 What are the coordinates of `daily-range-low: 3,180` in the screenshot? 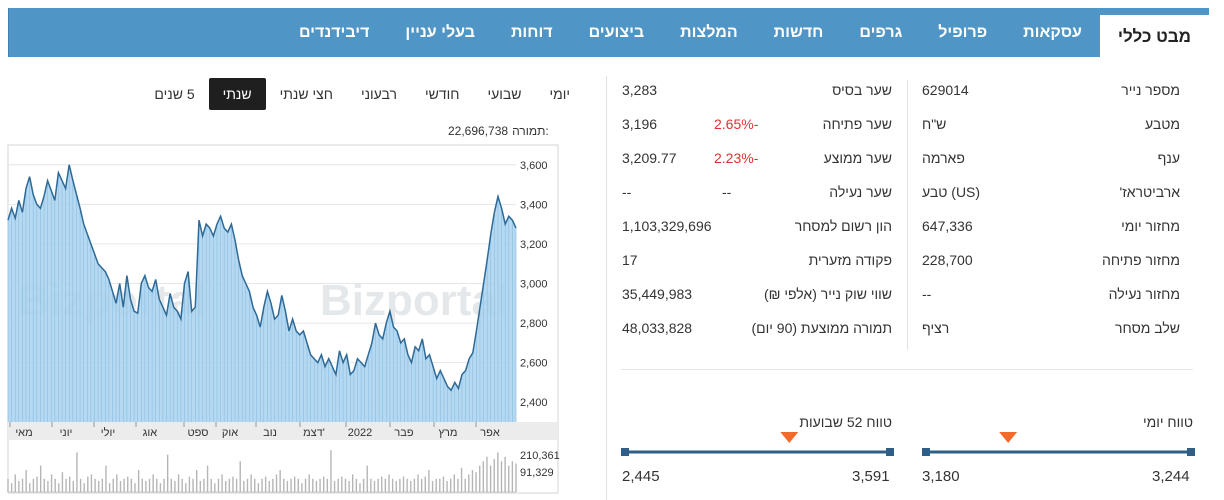 It's located at (941, 476).